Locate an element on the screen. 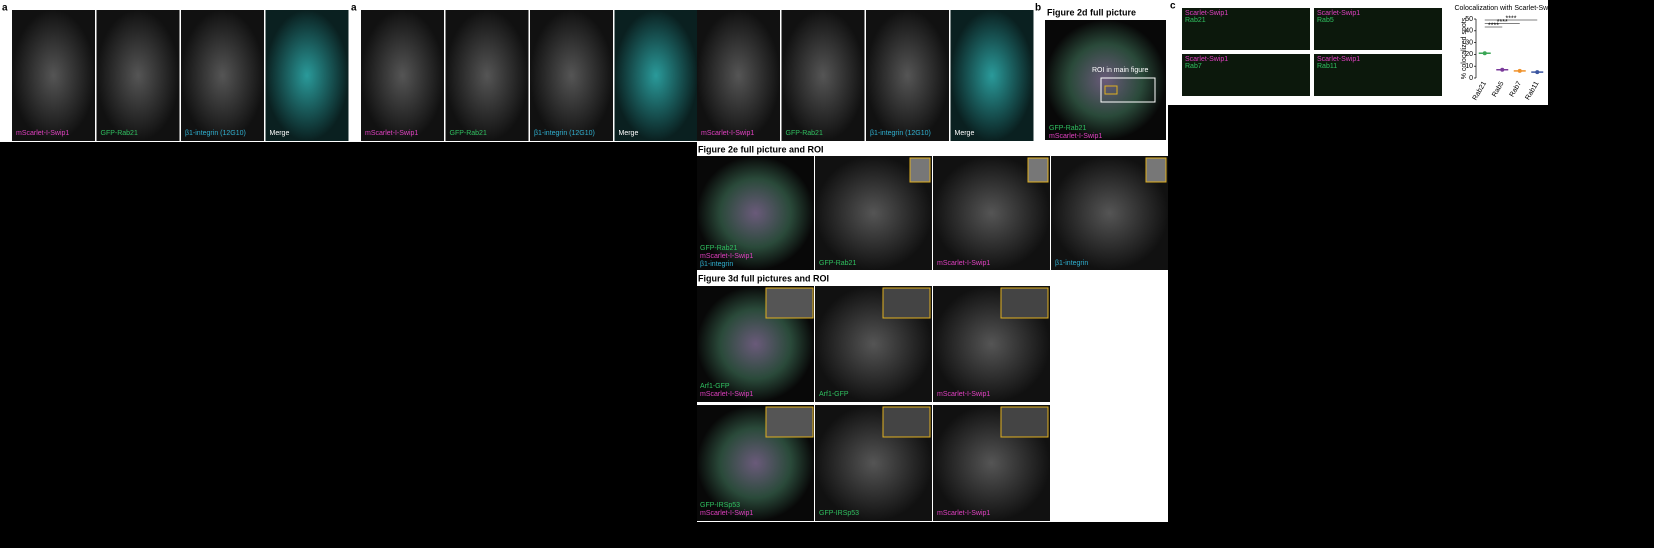 Image resolution: width=1654 pixels, height=548 pixels. kymo-label: Rab7 is located at coordinates (1193, 66).